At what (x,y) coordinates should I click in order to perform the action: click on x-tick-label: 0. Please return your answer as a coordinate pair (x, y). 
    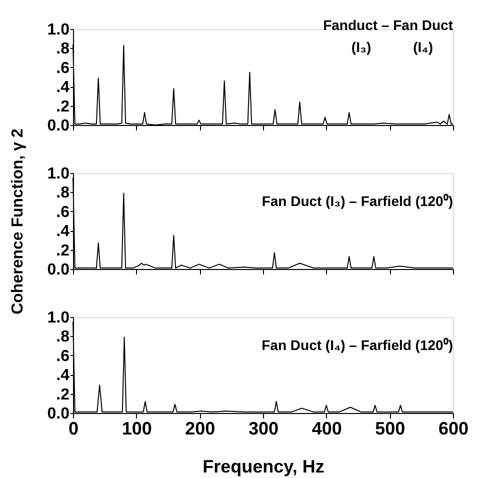
    Looking at the image, I should click on (73, 428).